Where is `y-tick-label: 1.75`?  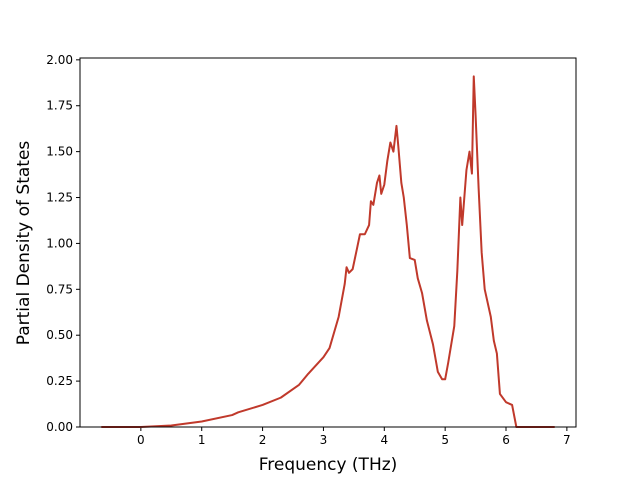 y-tick-label: 1.75 is located at coordinates (59, 106).